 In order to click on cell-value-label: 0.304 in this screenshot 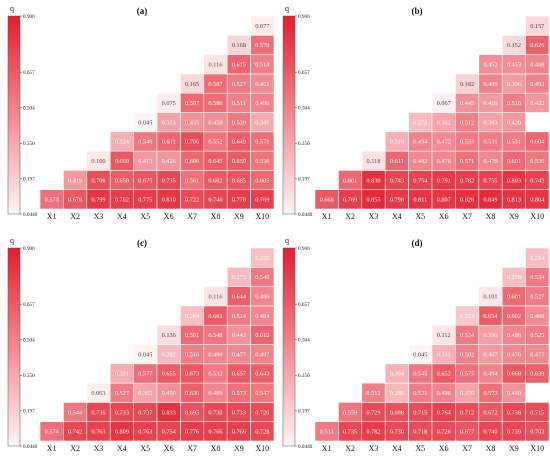, I will do `click(397, 374)`.